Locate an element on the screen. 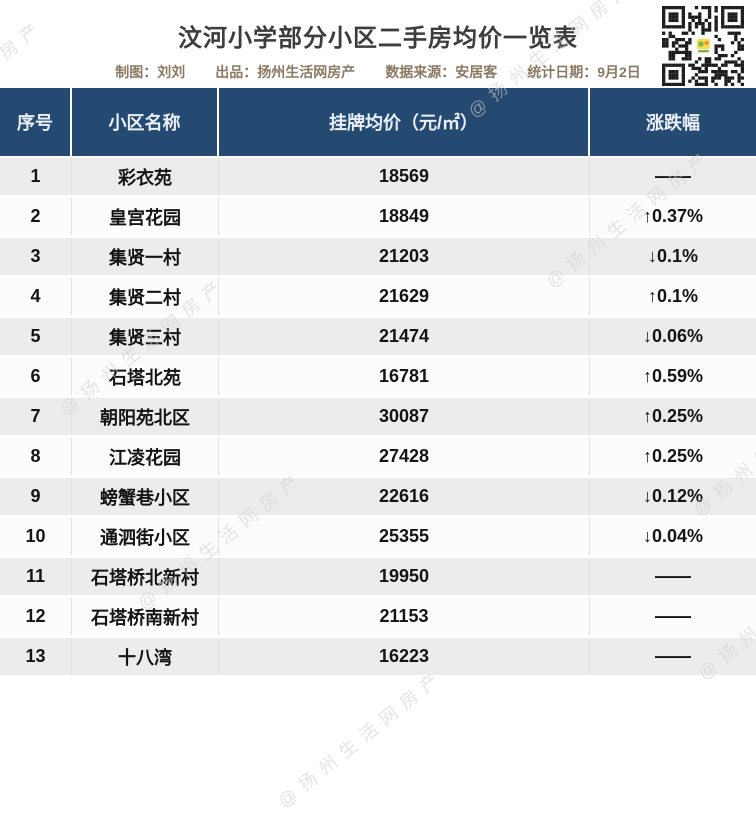 The height and width of the screenshot is (813, 756). page-title: 汶河小学部分小区二手房均价一览表 is located at coordinates (378, 38).